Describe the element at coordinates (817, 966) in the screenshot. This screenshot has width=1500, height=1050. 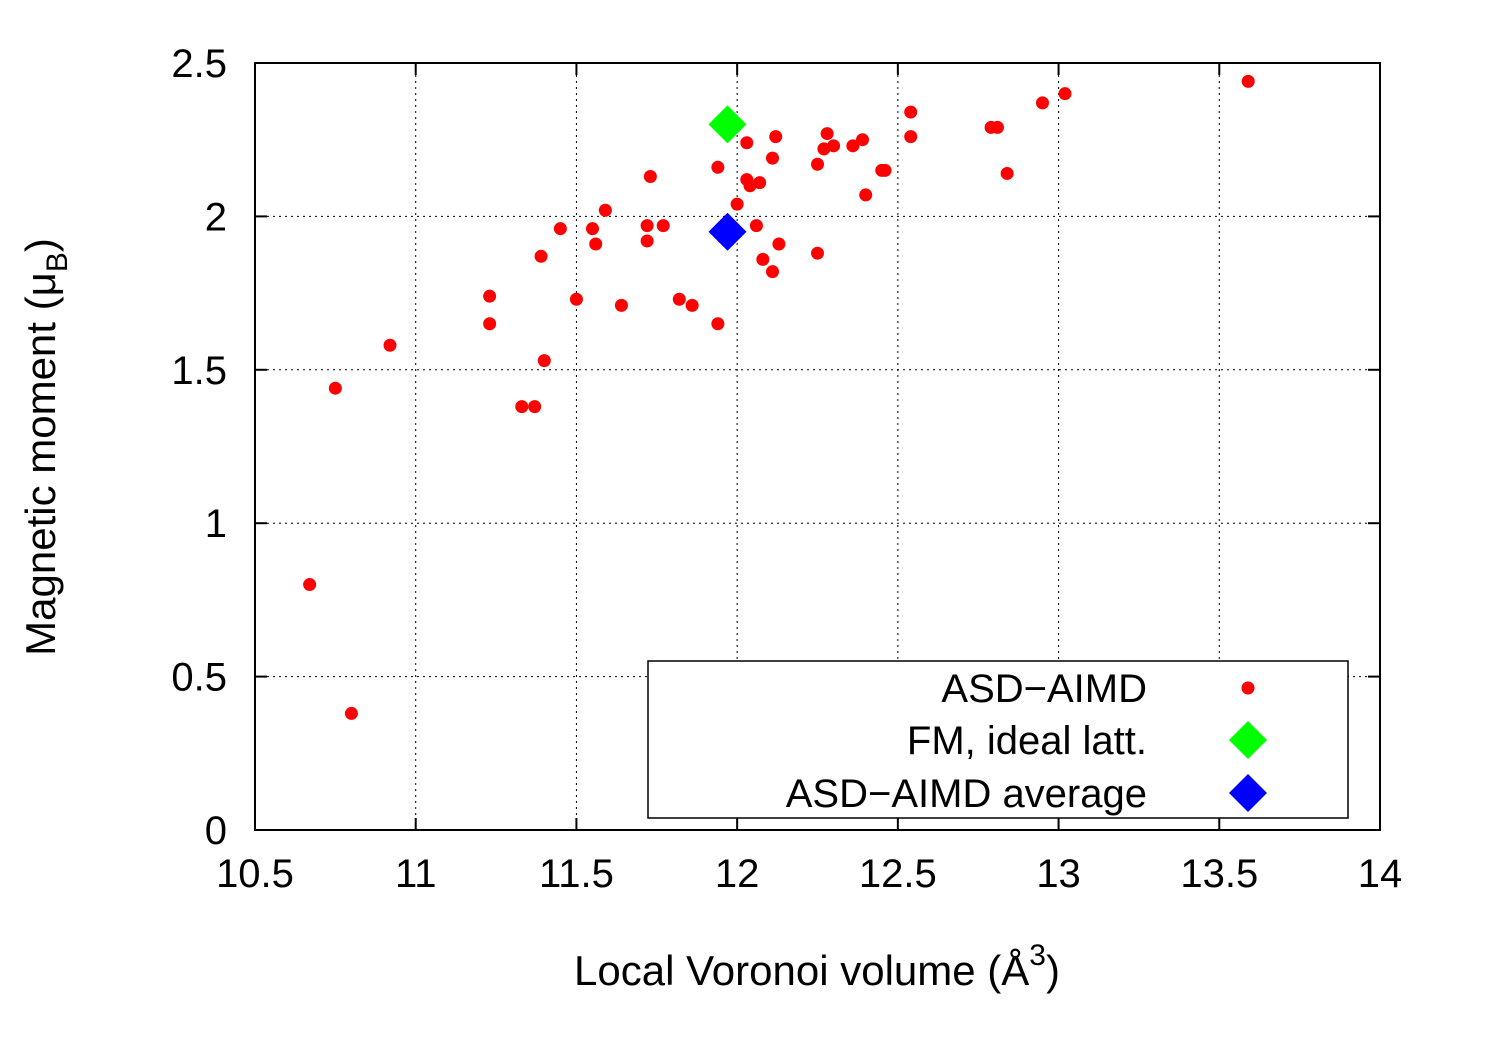
I see `x-axis-title: Local Voronoi volume (Å3)` at that location.